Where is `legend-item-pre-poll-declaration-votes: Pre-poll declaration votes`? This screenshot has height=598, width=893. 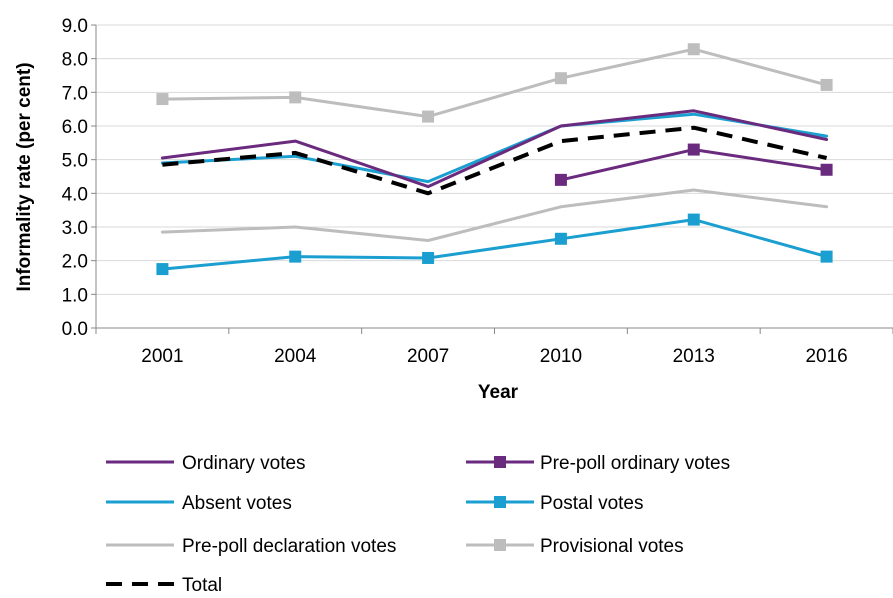
legend-item-pre-poll-declaration-votes: Pre-poll declaration votes is located at coordinates (251, 546).